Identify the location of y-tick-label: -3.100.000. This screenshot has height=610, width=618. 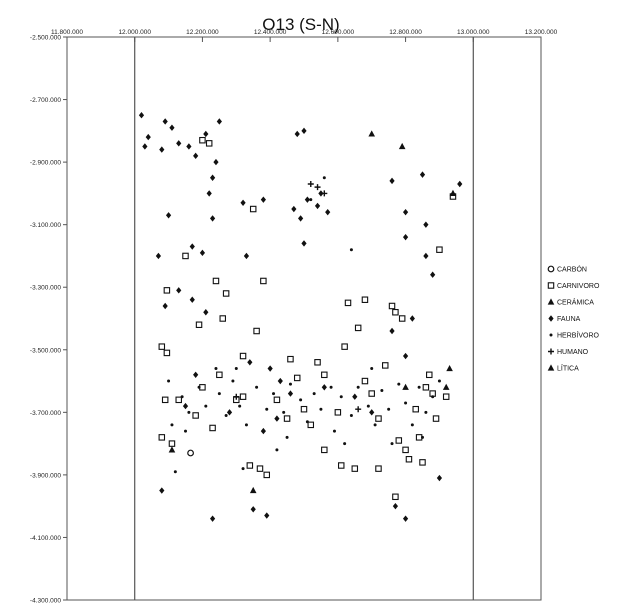
(45, 225).